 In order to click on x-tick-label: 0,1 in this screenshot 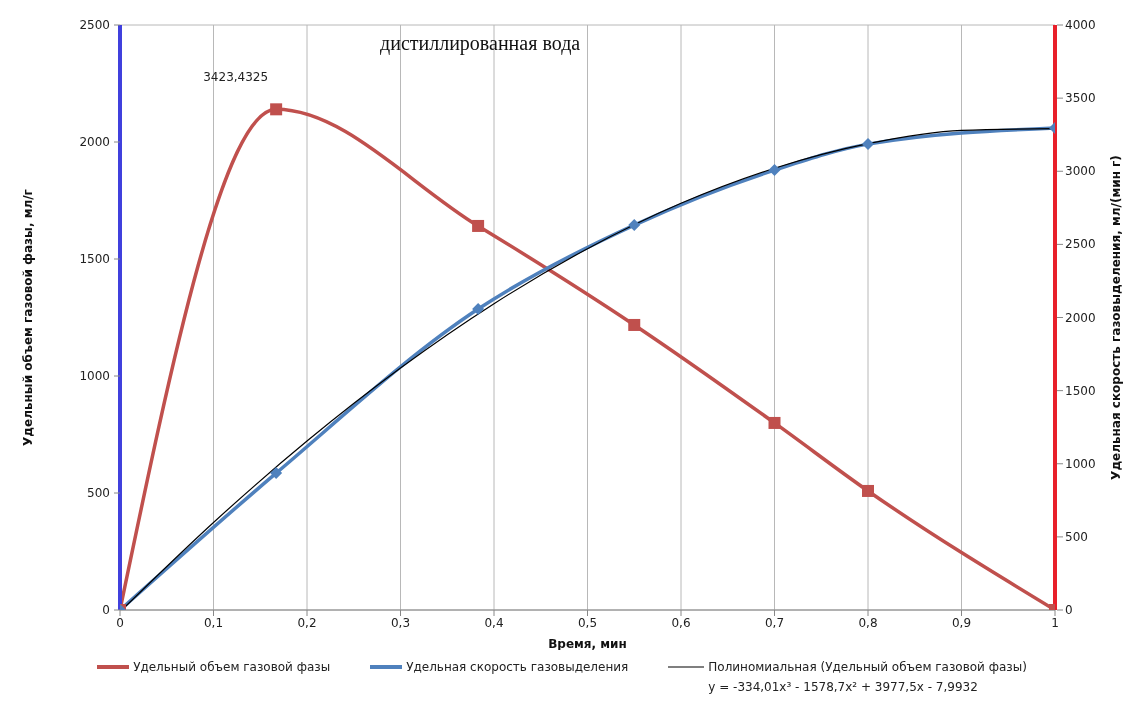, I will do `click(213, 622)`.